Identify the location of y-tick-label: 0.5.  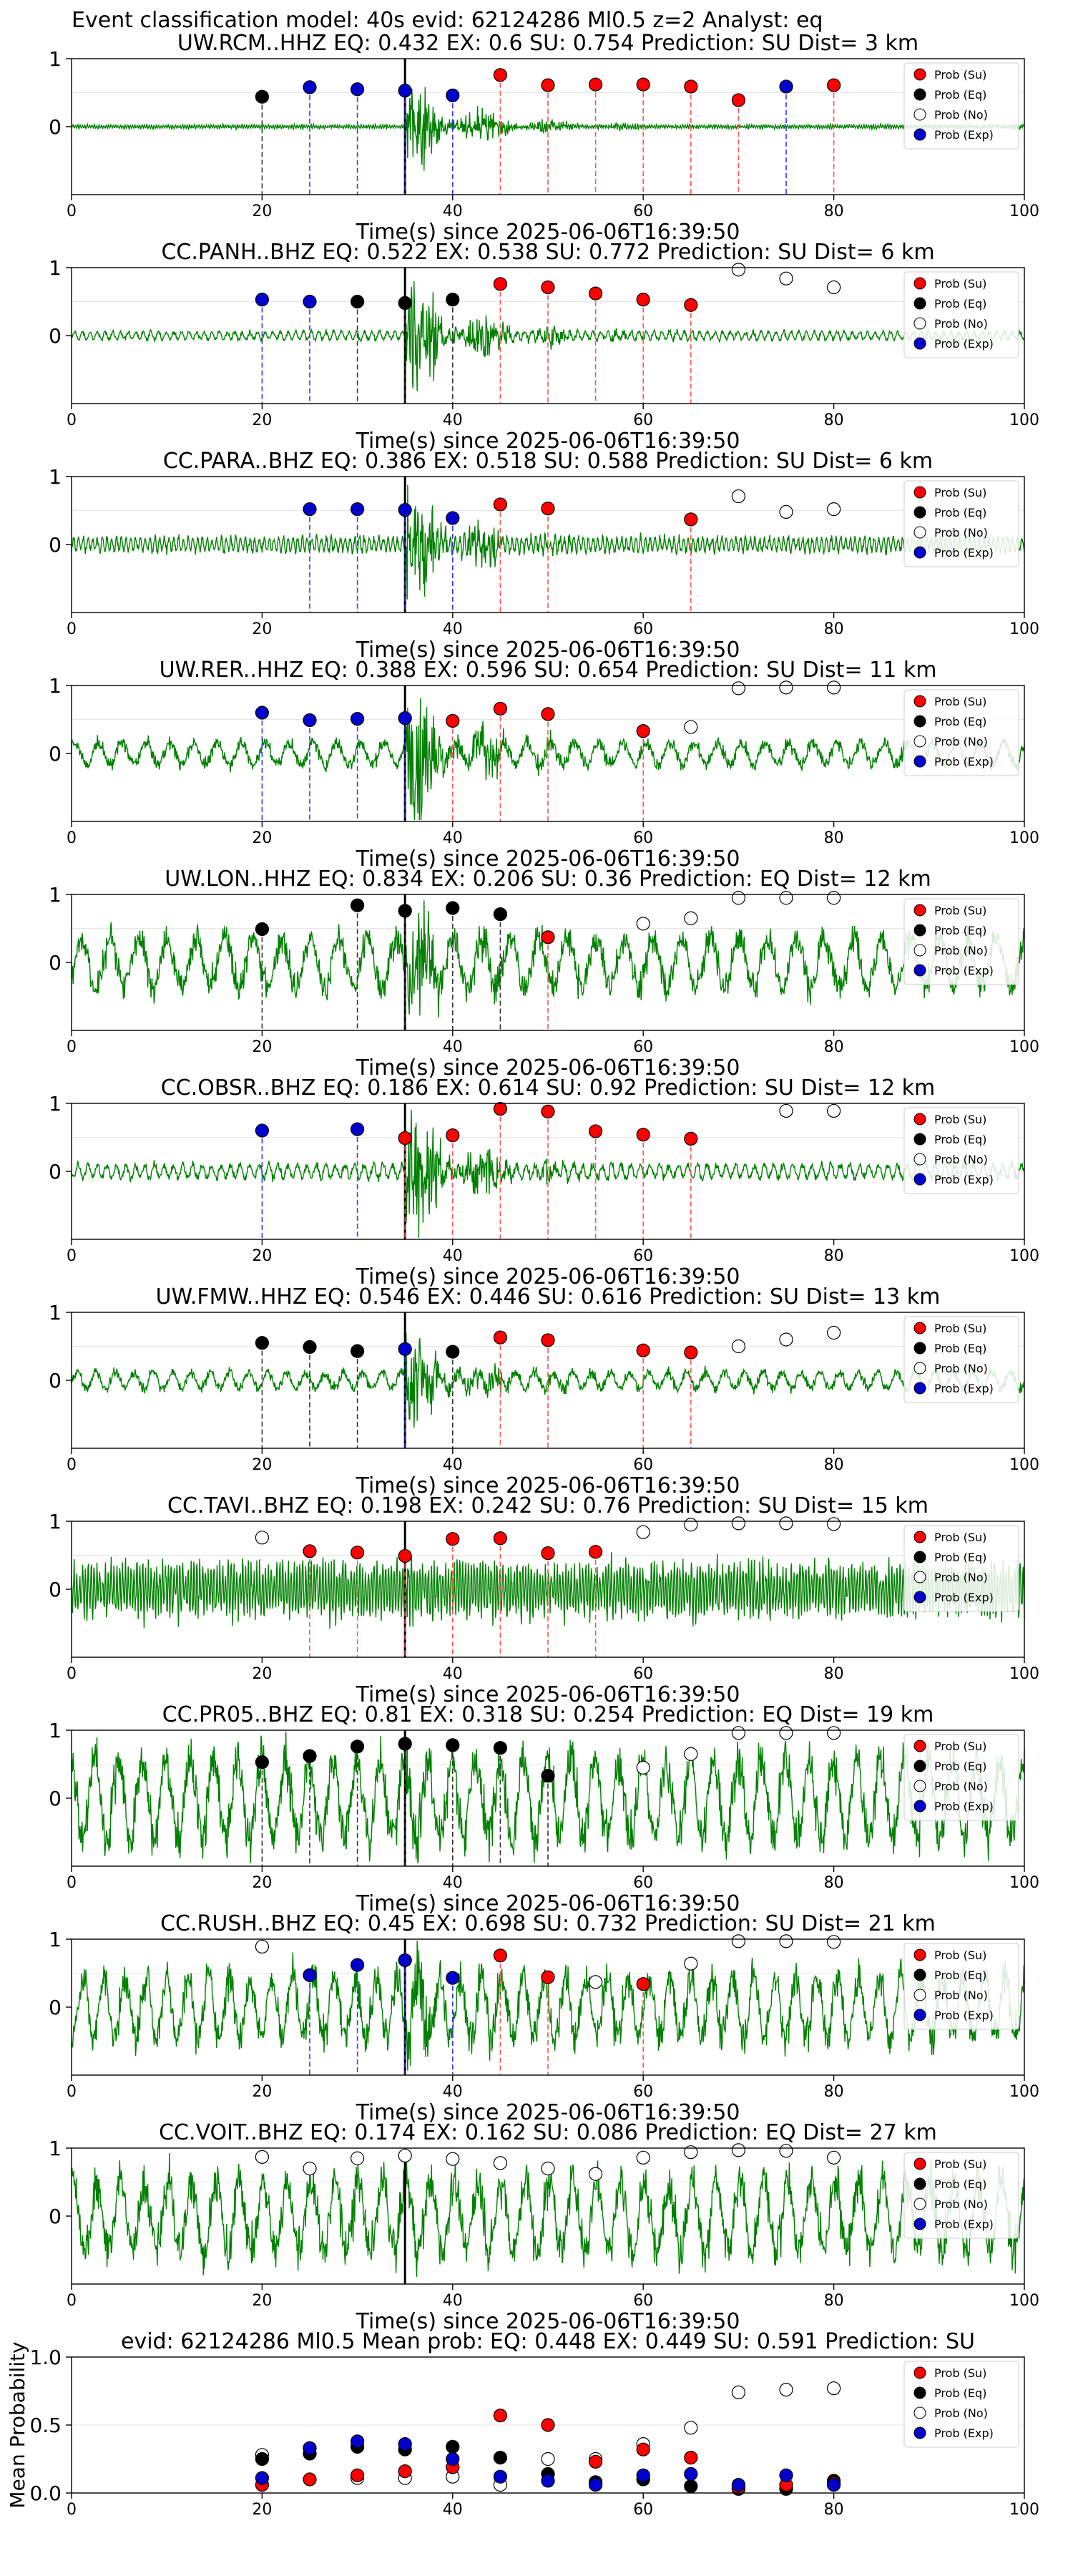
(45, 2425).